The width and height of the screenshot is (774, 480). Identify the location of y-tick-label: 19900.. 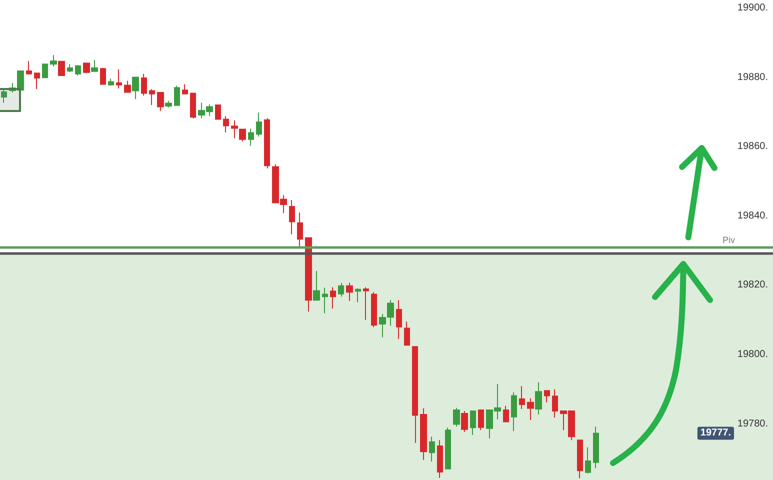
(752, 8).